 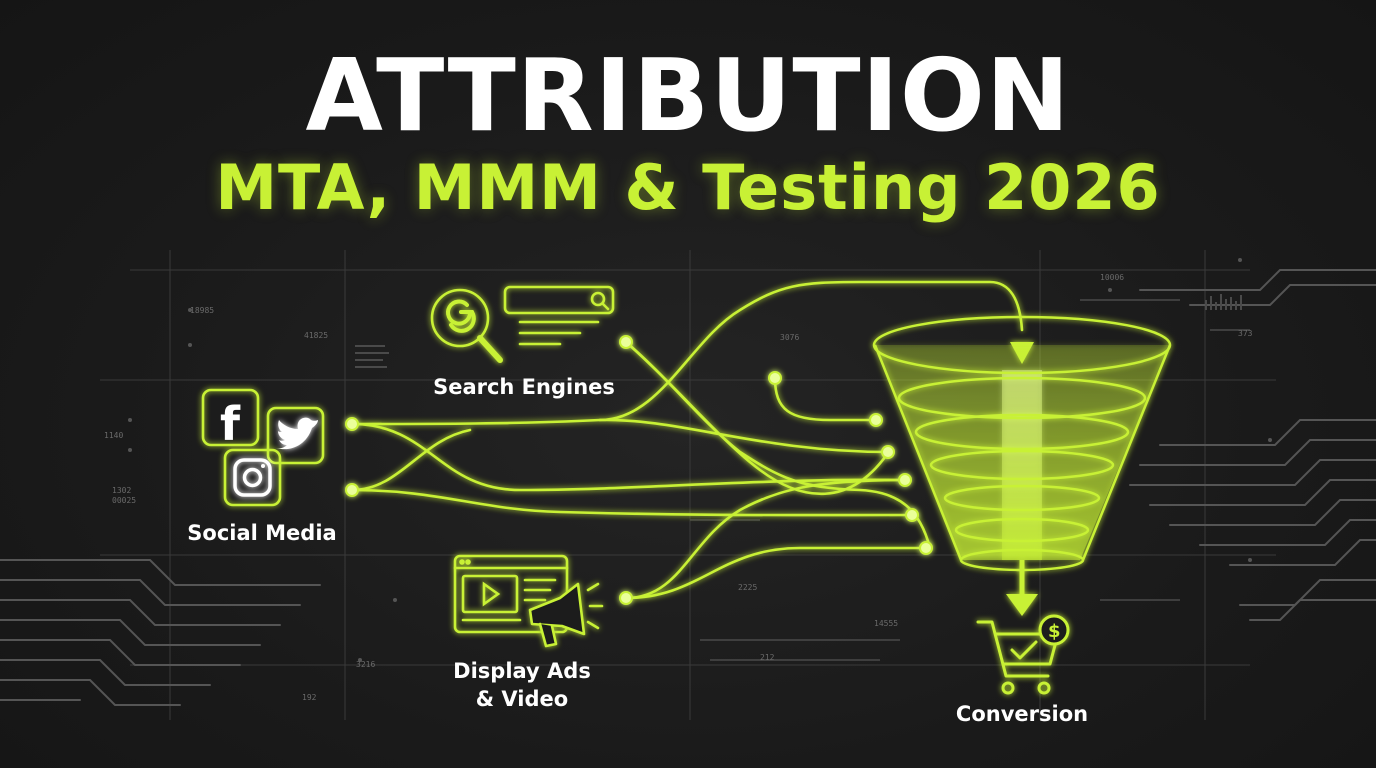 I want to click on instagram-icon, so click(x=252, y=477).